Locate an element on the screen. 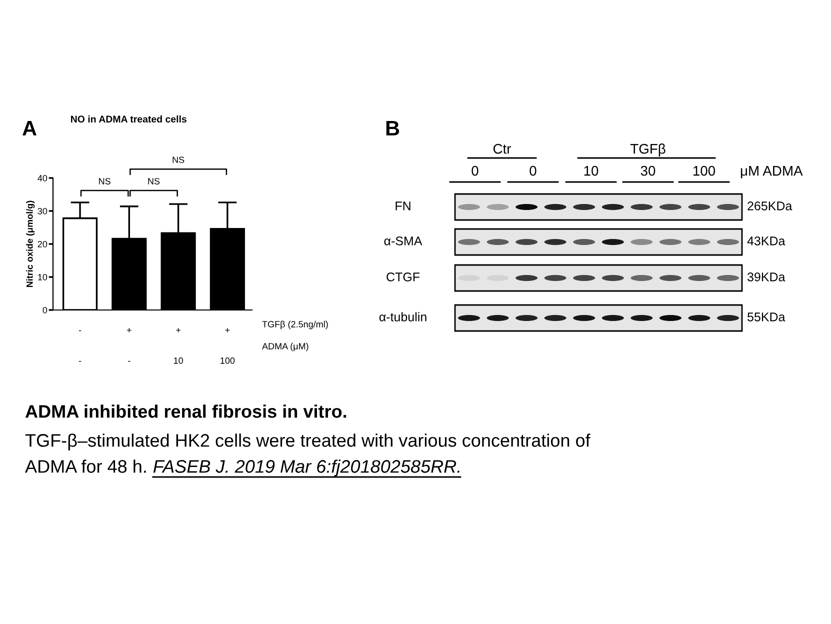 This screenshot has width=831, height=624. text: FASEB J. 2019 Mar 6:fj201802585RR. is located at coordinates (306, 468).